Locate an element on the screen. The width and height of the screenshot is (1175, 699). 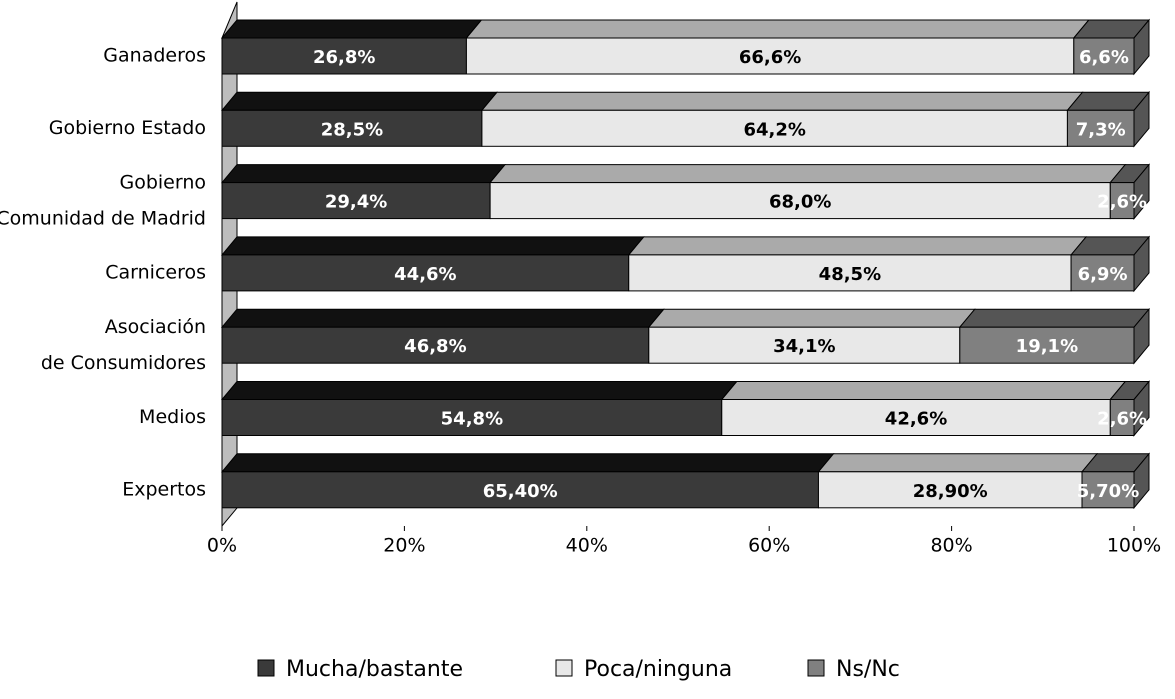
x-tick-label: 100% is located at coordinates (1134, 546).